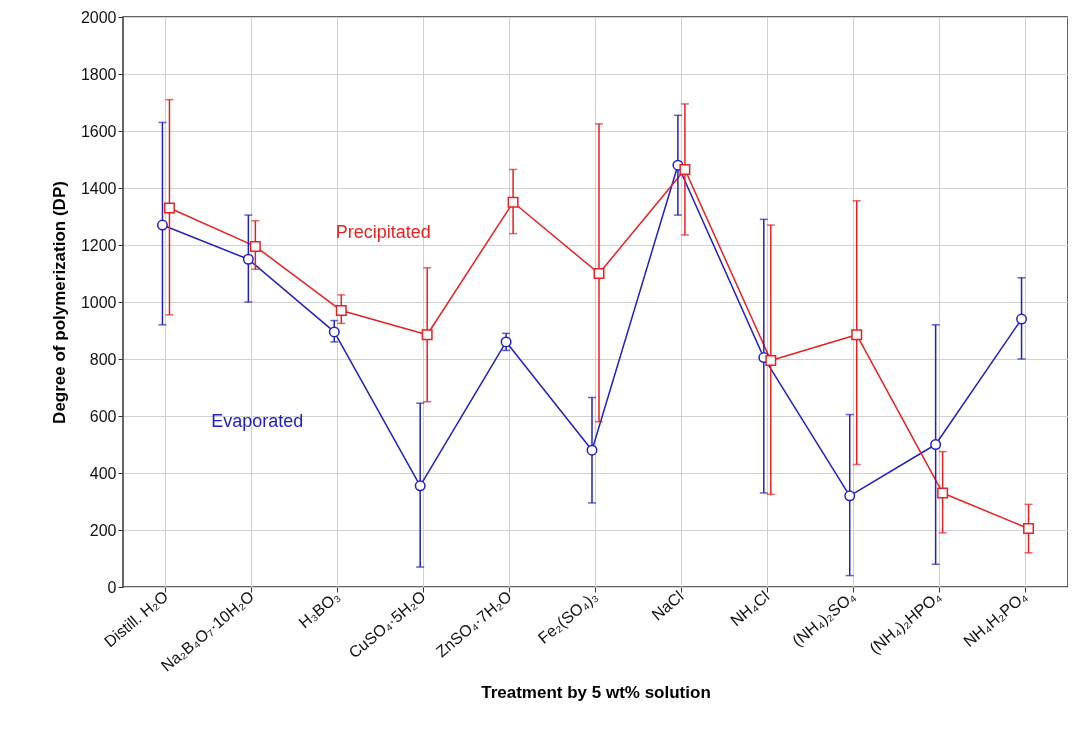 This screenshot has width=1073, height=747. Describe the element at coordinates (383, 231) in the screenshot. I see `text: Precipitated` at that location.